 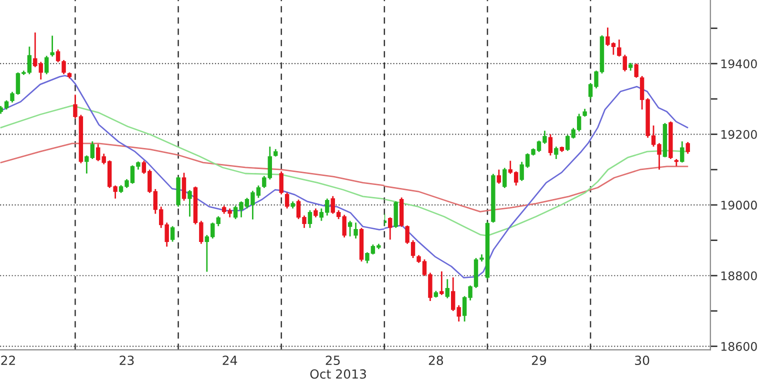 What do you see at coordinates (8, 360) in the screenshot?
I see `x-tick-label: 22` at bounding box center [8, 360].